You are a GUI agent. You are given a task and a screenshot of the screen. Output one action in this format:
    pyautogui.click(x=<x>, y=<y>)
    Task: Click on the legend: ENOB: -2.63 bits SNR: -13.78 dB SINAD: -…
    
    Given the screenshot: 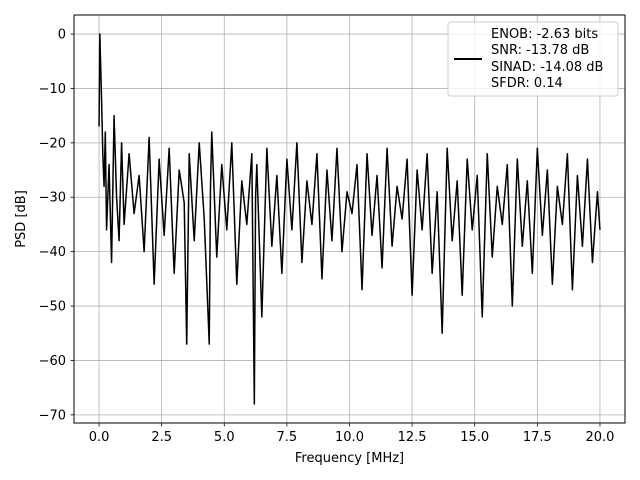 What is the action you would take?
    pyautogui.click(x=533, y=59)
    